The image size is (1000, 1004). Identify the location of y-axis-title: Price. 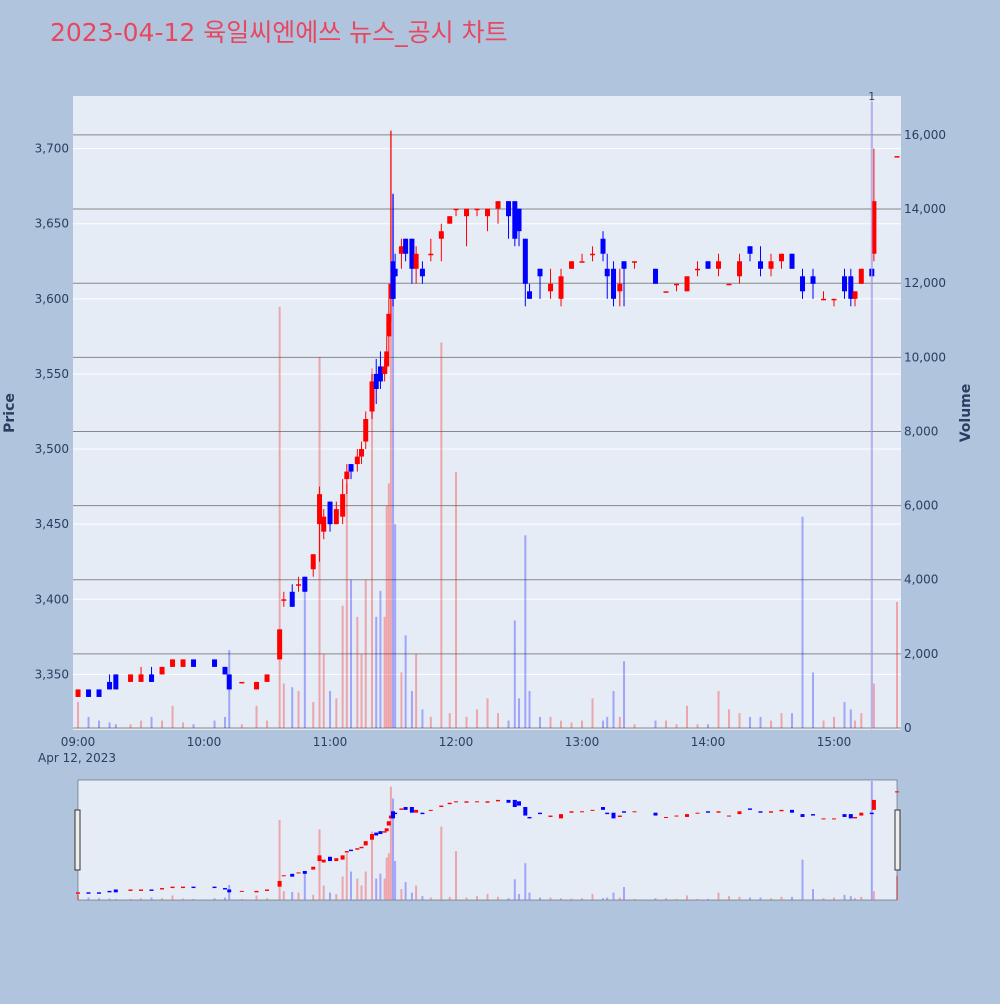
(10, 413).